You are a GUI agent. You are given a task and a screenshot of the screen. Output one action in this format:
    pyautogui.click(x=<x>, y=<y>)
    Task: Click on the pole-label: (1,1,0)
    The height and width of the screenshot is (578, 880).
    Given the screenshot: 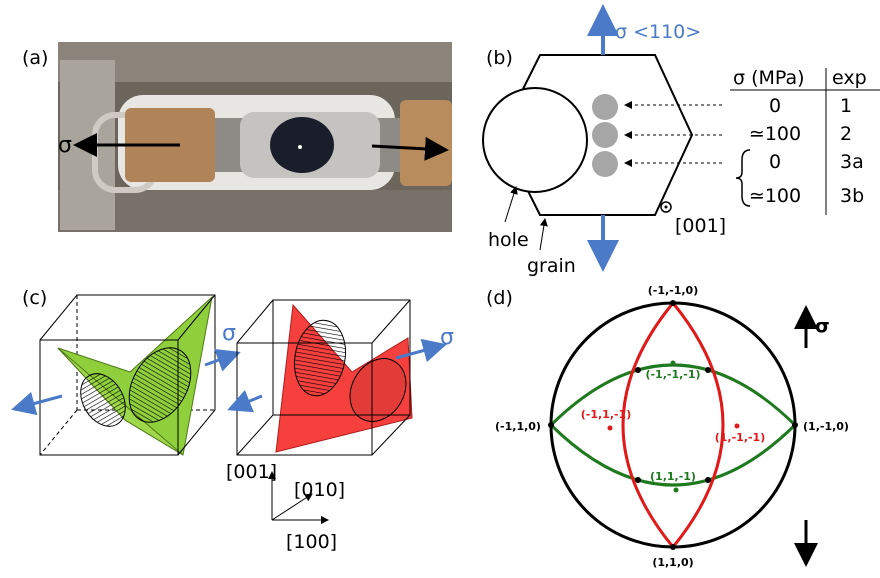 What is the action you would take?
    pyautogui.click(x=672, y=562)
    